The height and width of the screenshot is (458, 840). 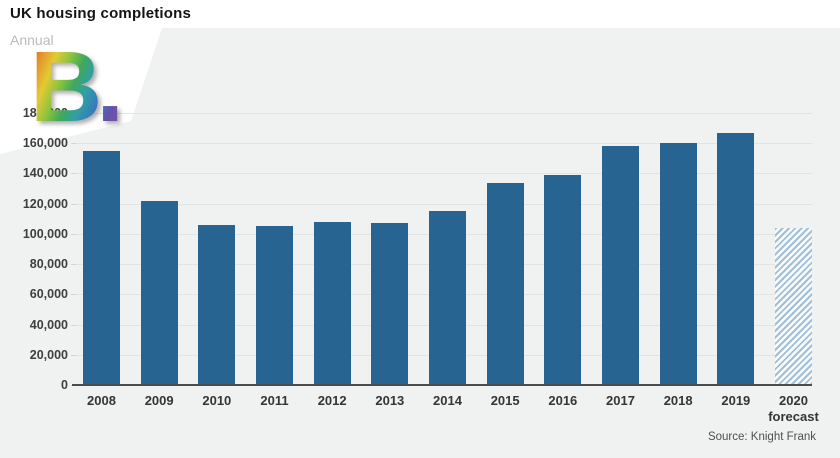 What do you see at coordinates (761, 437) in the screenshot?
I see `source-credit: Source: Knight Frank` at bounding box center [761, 437].